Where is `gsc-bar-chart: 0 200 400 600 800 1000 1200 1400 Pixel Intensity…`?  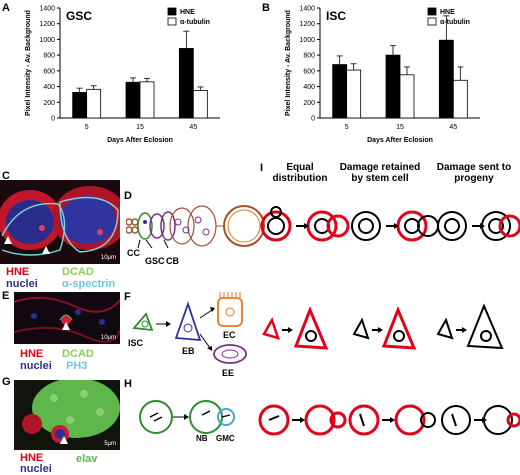 gsc-bar-chart: 0 200 400 600 800 1000 1200 1400 Pixel Intensity… is located at coordinates (122, 75).